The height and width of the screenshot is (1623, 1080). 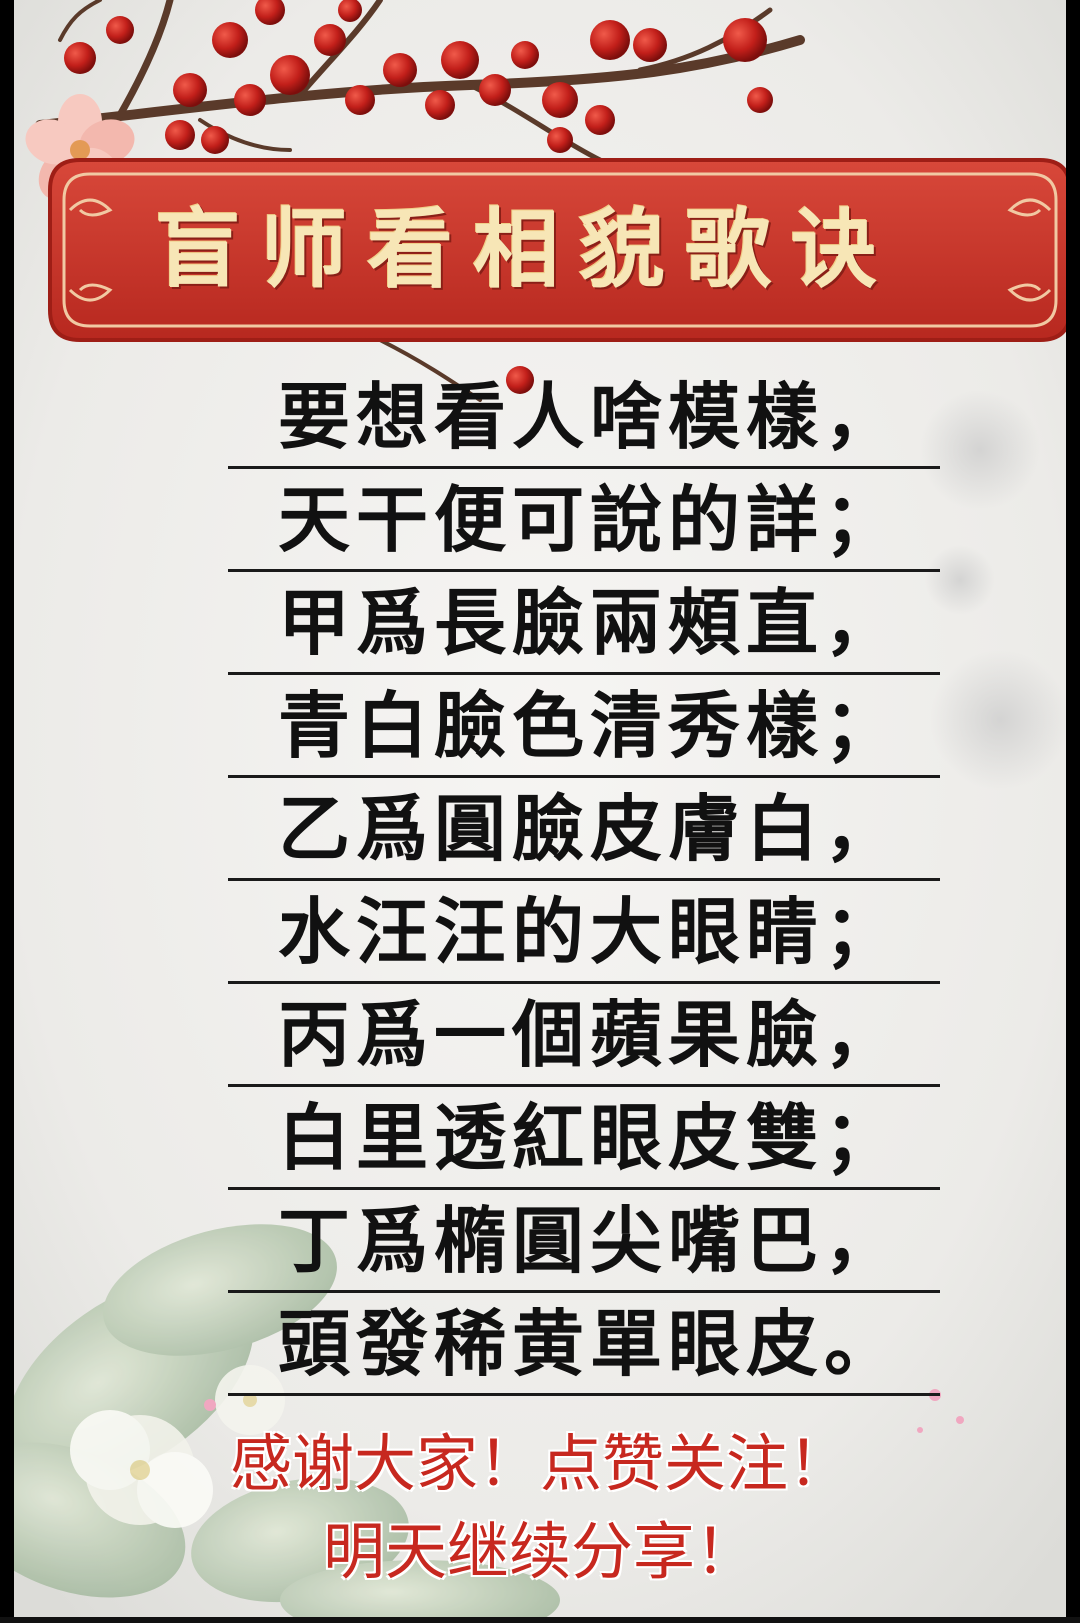 I want to click on list-item: 青白臉色清秀樣；, so click(x=584, y=726).